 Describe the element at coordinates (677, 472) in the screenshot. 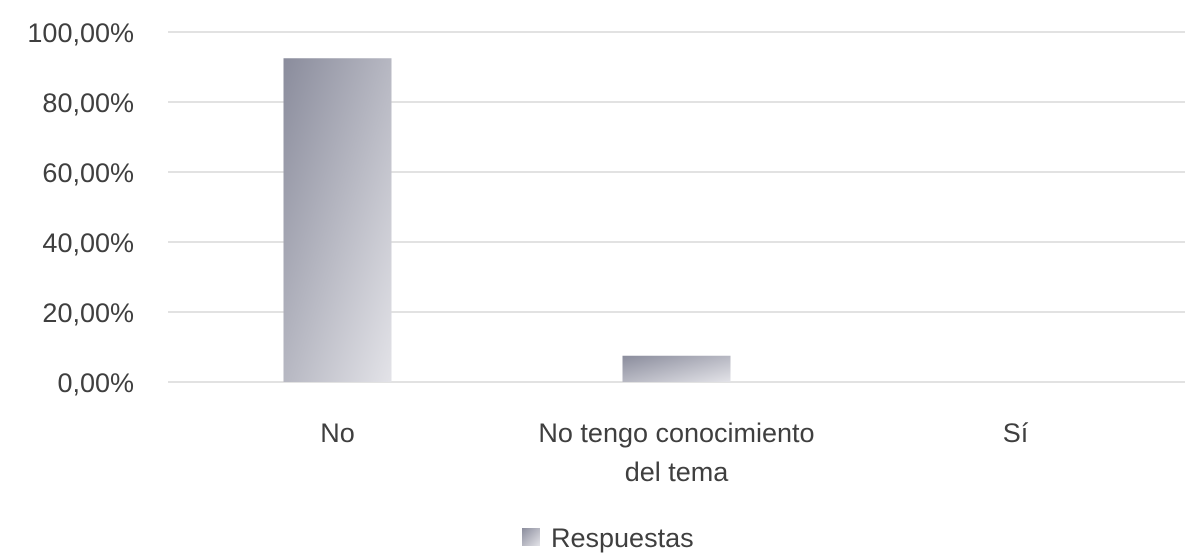

I see `x-category-label-line: del tema` at that location.